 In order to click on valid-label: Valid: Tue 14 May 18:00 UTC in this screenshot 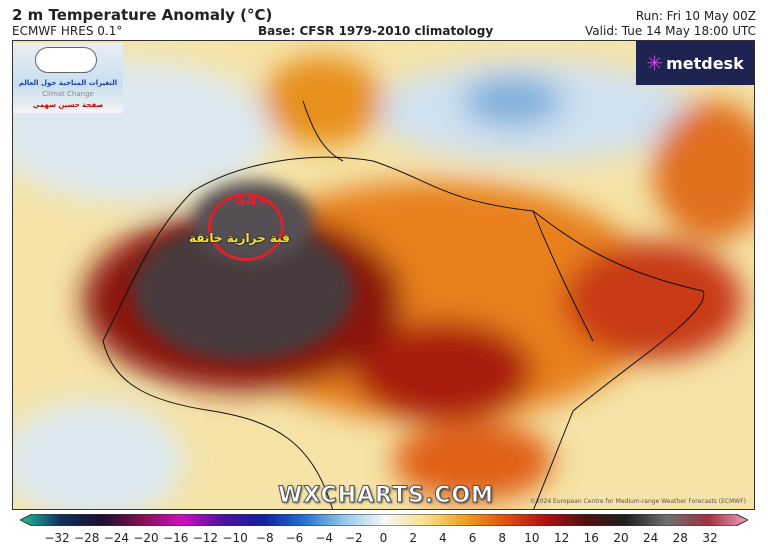, I will do `click(670, 31)`.